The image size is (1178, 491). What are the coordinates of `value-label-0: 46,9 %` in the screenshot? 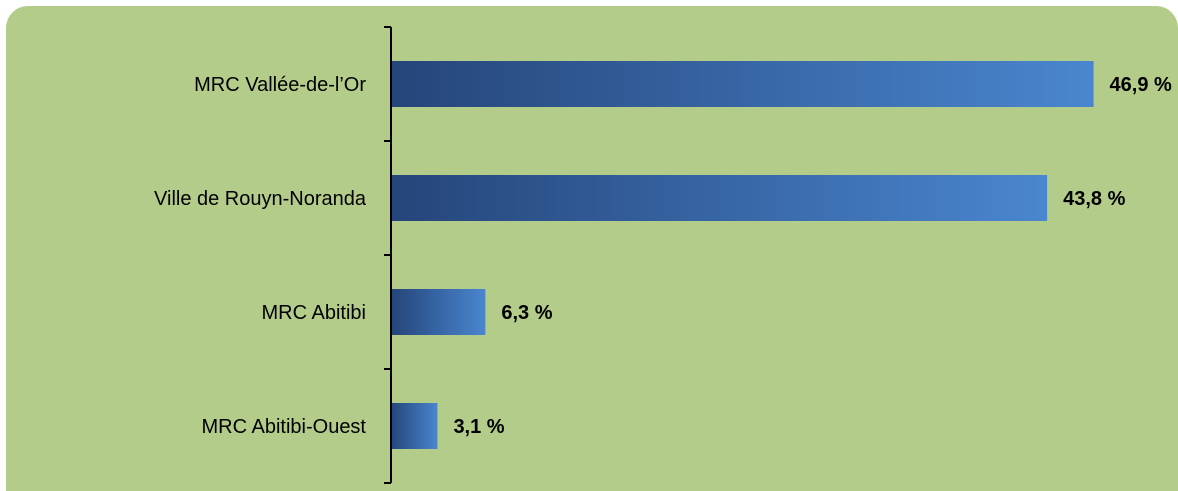 It's located at (1141, 85).